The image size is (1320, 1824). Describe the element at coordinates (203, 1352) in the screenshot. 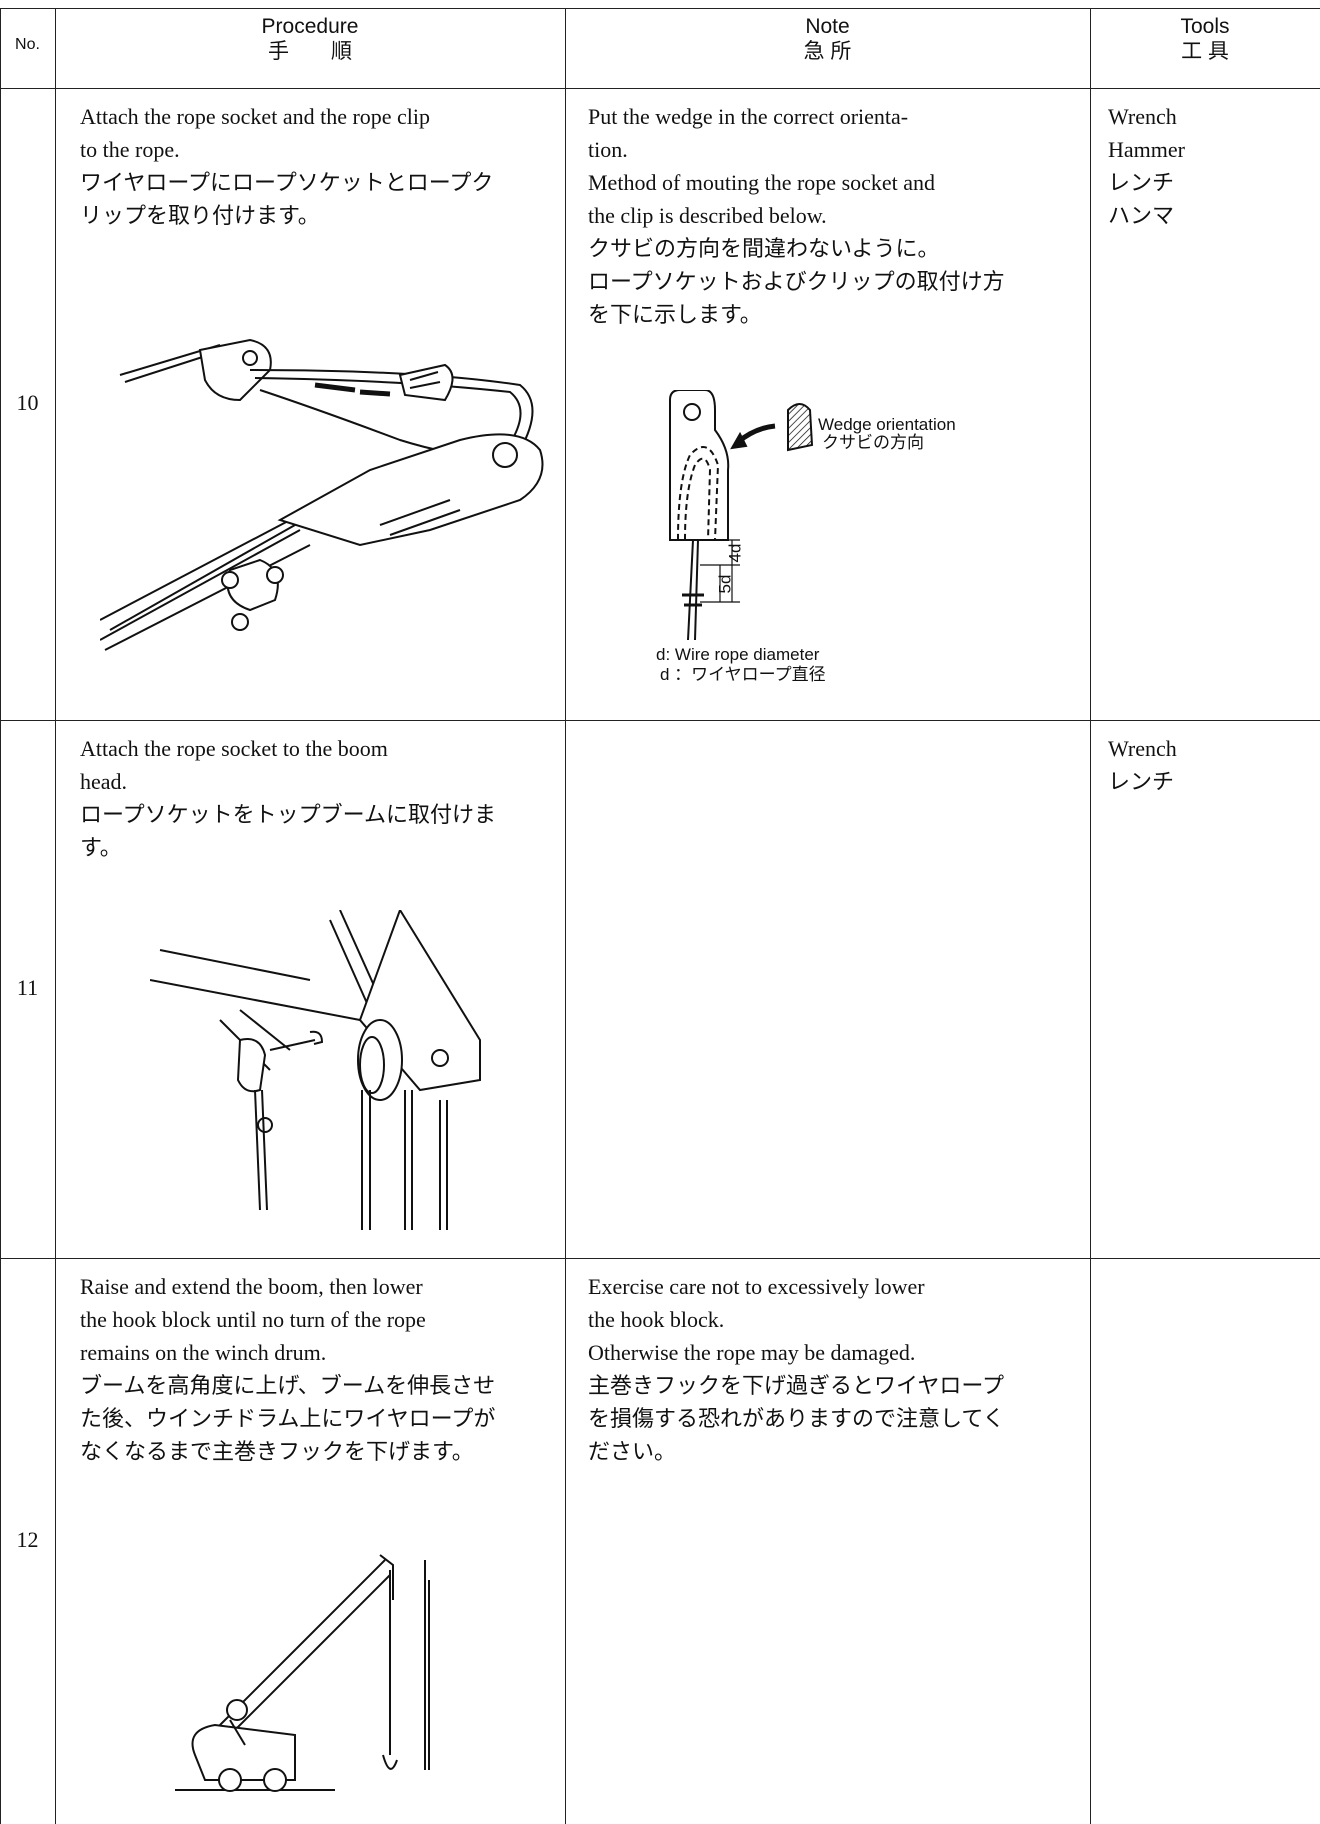

I see `procedure-line: remains on the winch drum.` at that location.